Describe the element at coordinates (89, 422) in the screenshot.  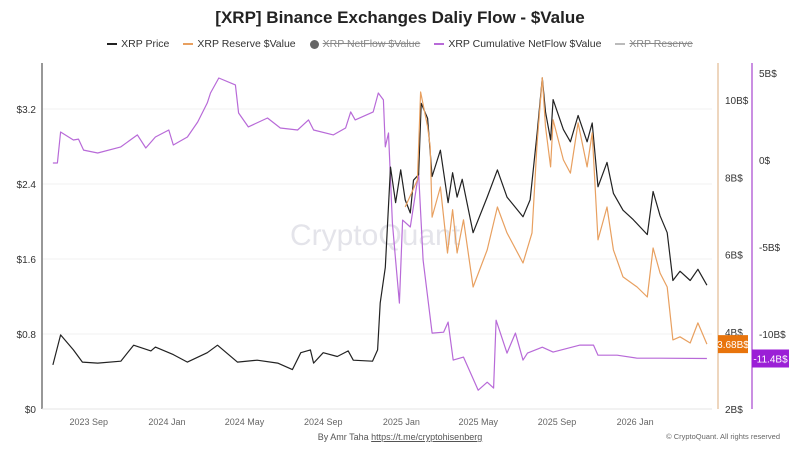
I see `x-tick-label: 2023 Sep` at that location.